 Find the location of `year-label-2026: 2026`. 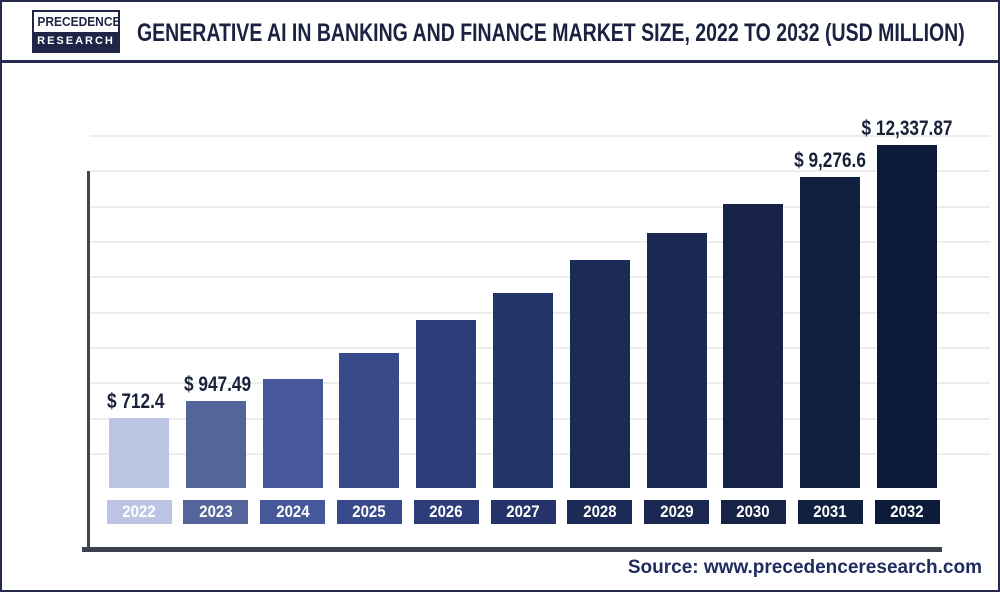

year-label-2026: 2026 is located at coordinates (446, 512).